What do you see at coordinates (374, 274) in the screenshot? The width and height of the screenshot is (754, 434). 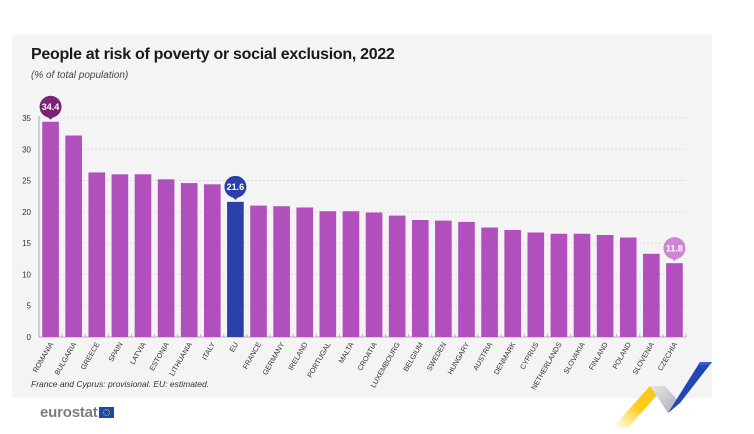 I see `bar-croatia` at bounding box center [374, 274].